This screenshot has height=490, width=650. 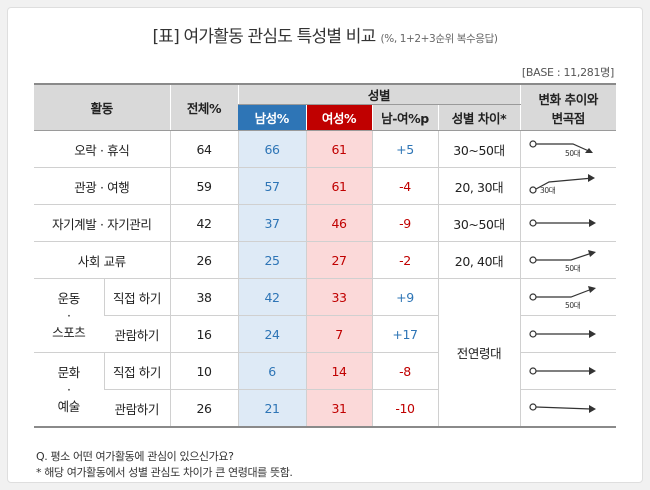 What do you see at coordinates (203, 334) in the screenshot?
I see `total-cell: 16` at bounding box center [203, 334].